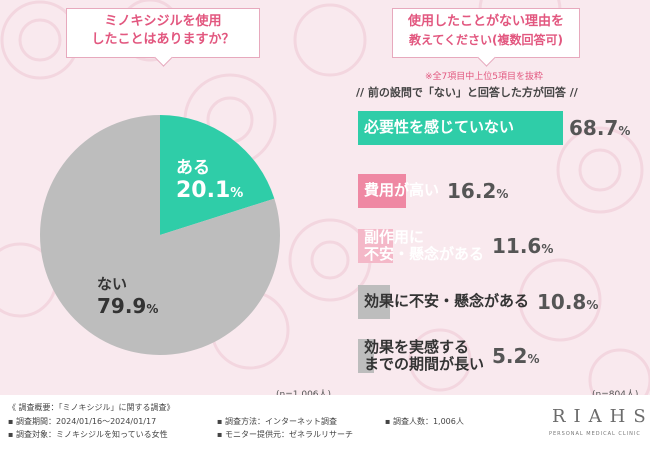  Describe the element at coordinates (485, 21) in the screenshot. I see `right-question-line1: 使用したことがない理由を` at that location.